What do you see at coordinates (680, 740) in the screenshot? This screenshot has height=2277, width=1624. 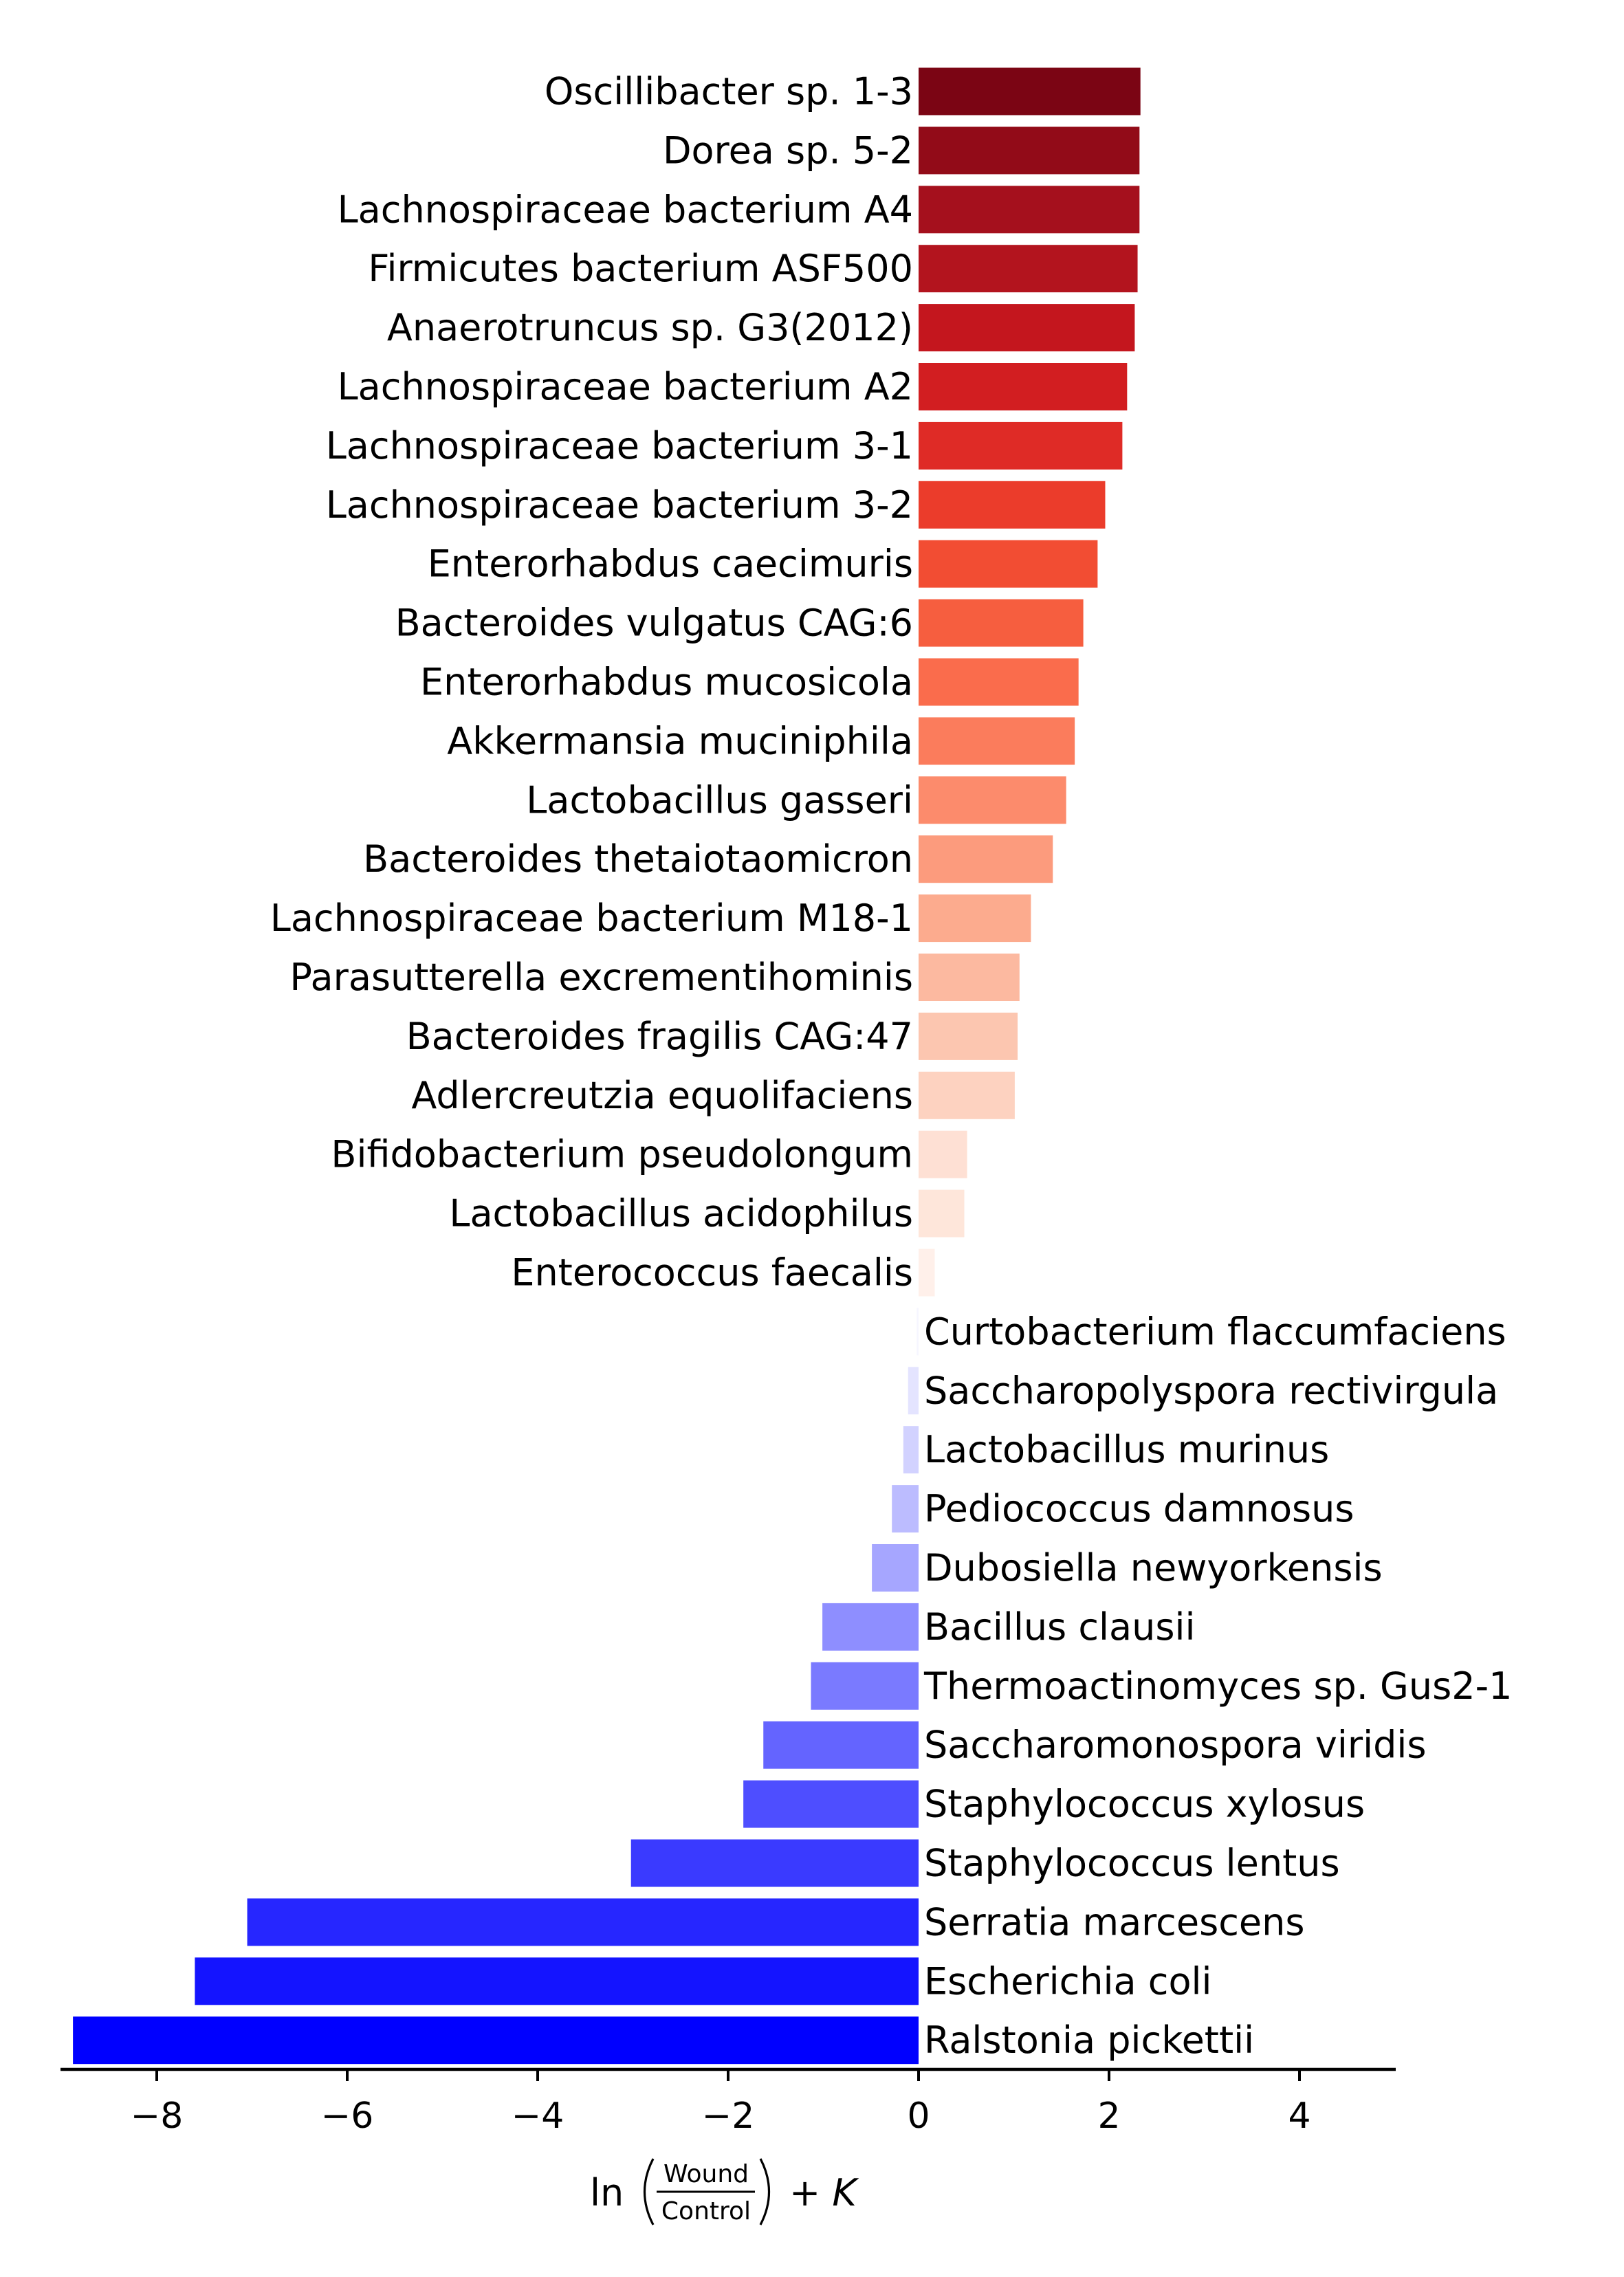 I see `category-label: Akkermansia muciniphila` at bounding box center [680, 740].